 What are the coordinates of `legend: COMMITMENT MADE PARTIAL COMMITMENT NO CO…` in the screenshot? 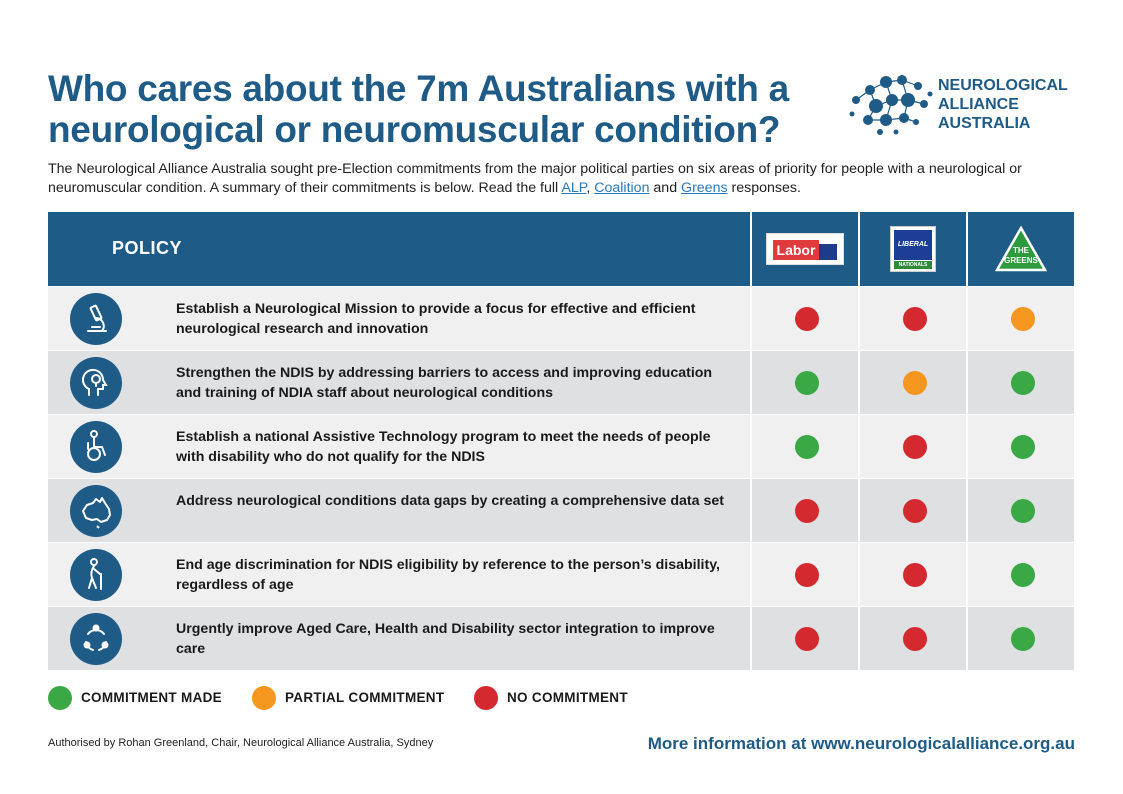 It's located at (368, 698).